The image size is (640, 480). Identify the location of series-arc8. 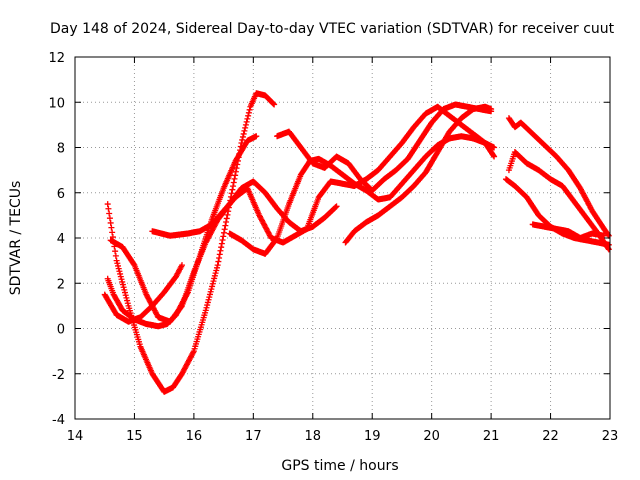
(418, 174).